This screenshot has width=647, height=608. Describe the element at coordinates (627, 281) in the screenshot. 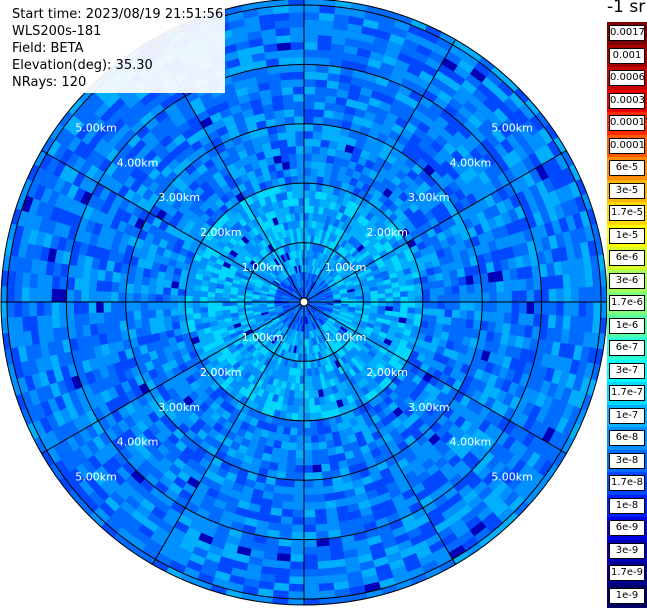

I see `colorbar-tick-label: 3e-6` at that location.